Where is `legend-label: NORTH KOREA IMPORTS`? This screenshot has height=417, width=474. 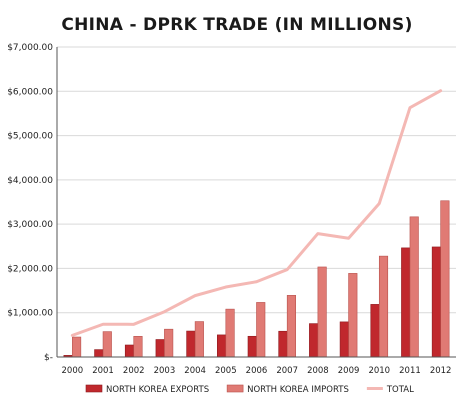
legend-label: NORTH KOREA IMPORTS is located at coordinates (298, 390).